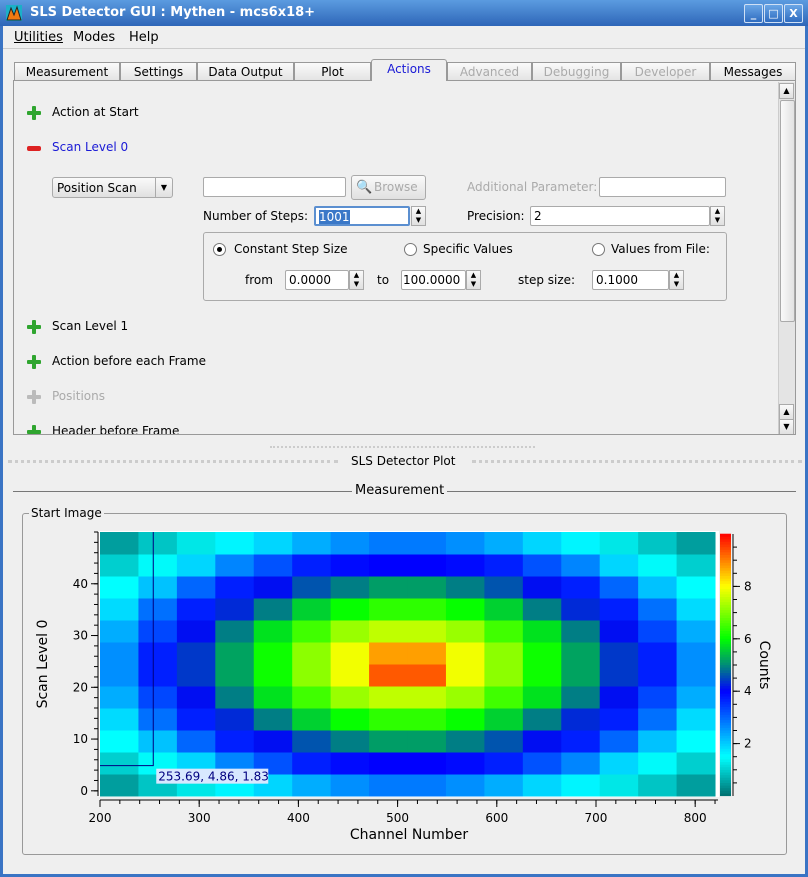  Describe the element at coordinates (362, 216) in the screenshot. I see `steps-input: 1001` at that location.